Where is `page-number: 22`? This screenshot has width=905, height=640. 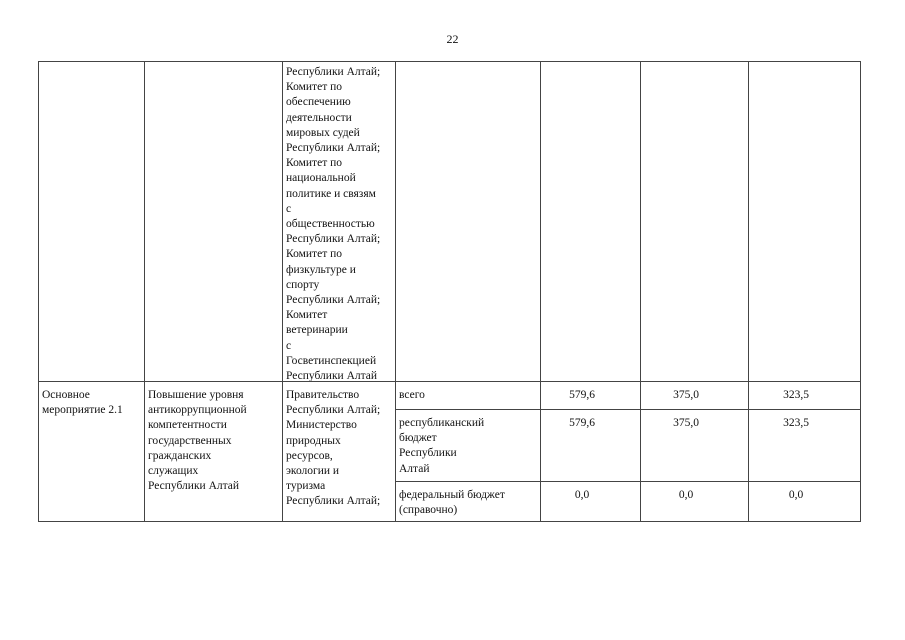
page-number: 22 is located at coordinates (452, 39).